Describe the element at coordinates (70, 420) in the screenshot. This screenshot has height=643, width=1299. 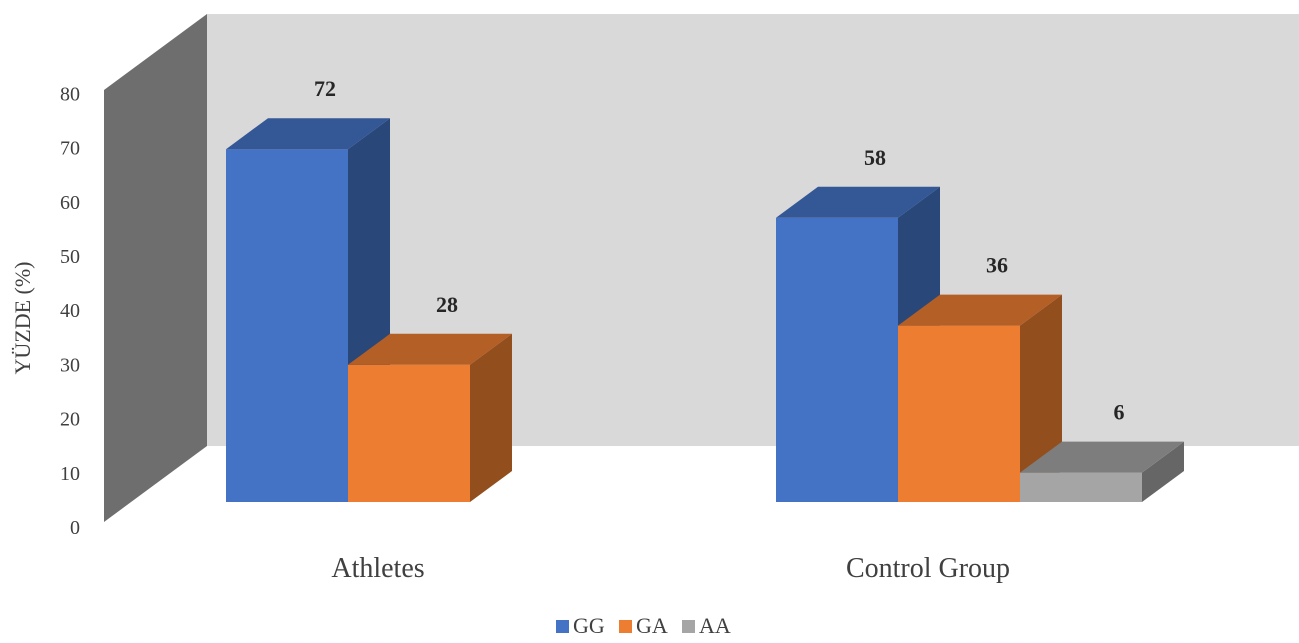
I see `y-tick-label: 20` at that location.